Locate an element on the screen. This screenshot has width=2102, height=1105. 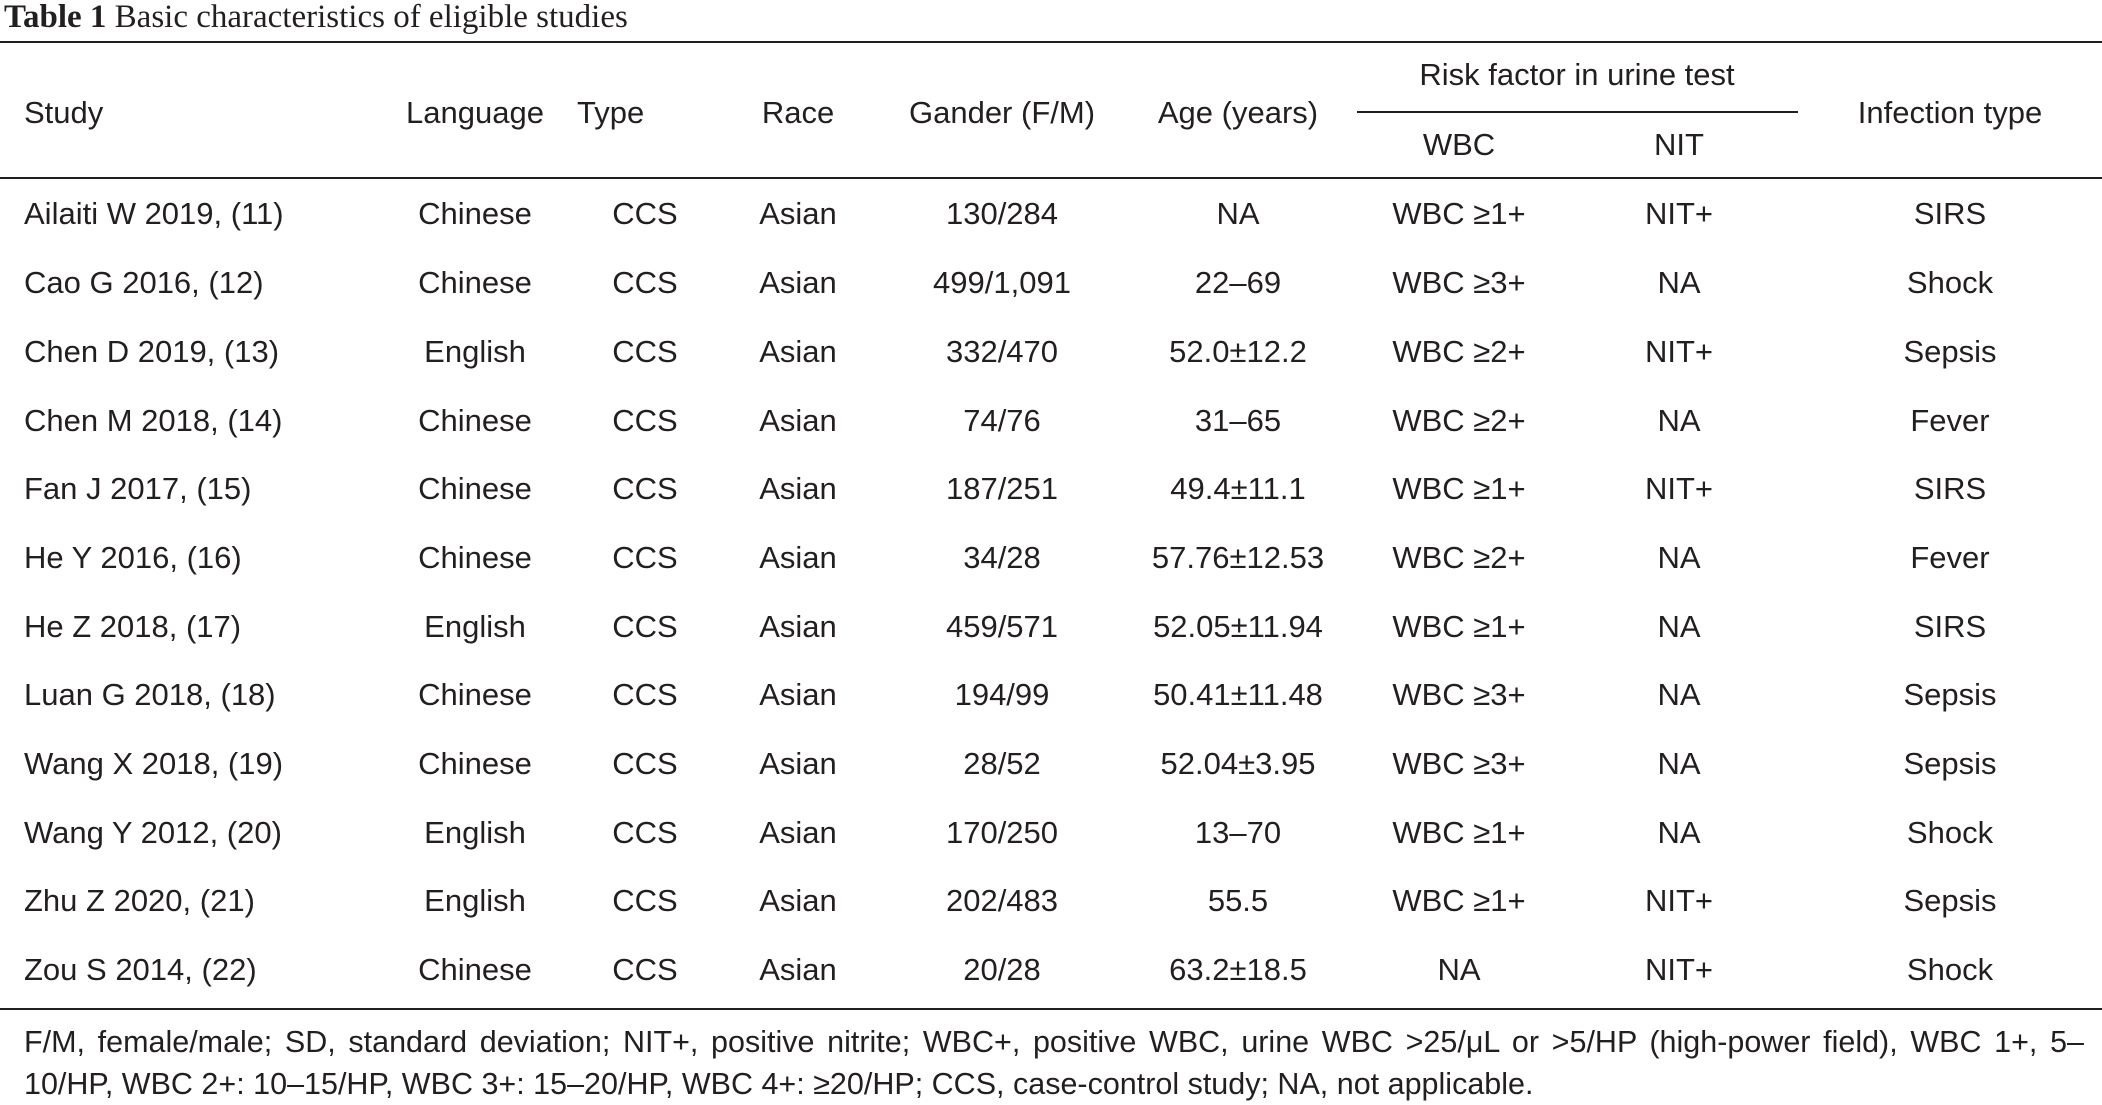
header-race: Race is located at coordinates (798, 112).